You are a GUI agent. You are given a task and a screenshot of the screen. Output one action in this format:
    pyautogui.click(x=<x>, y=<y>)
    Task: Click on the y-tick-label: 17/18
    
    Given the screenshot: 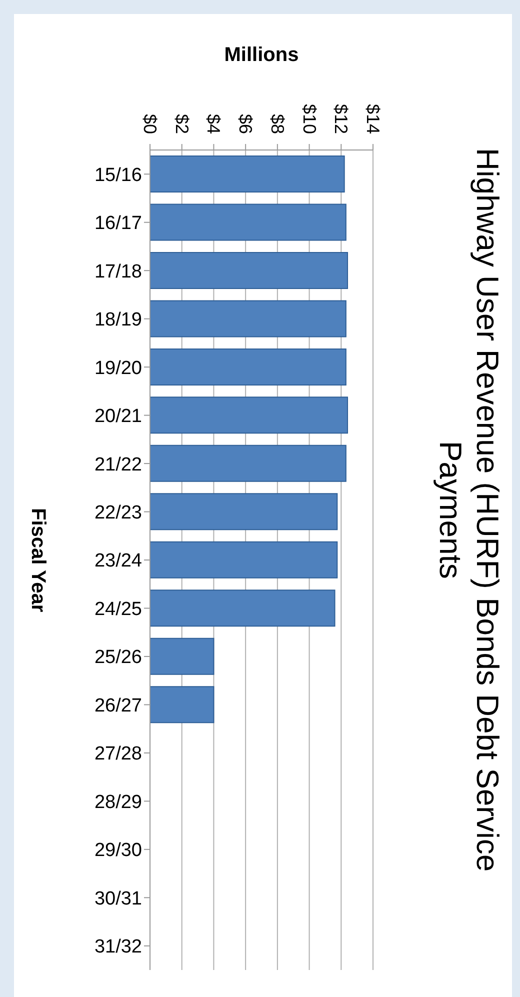 What is the action you would take?
    pyautogui.click(x=118, y=271)
    